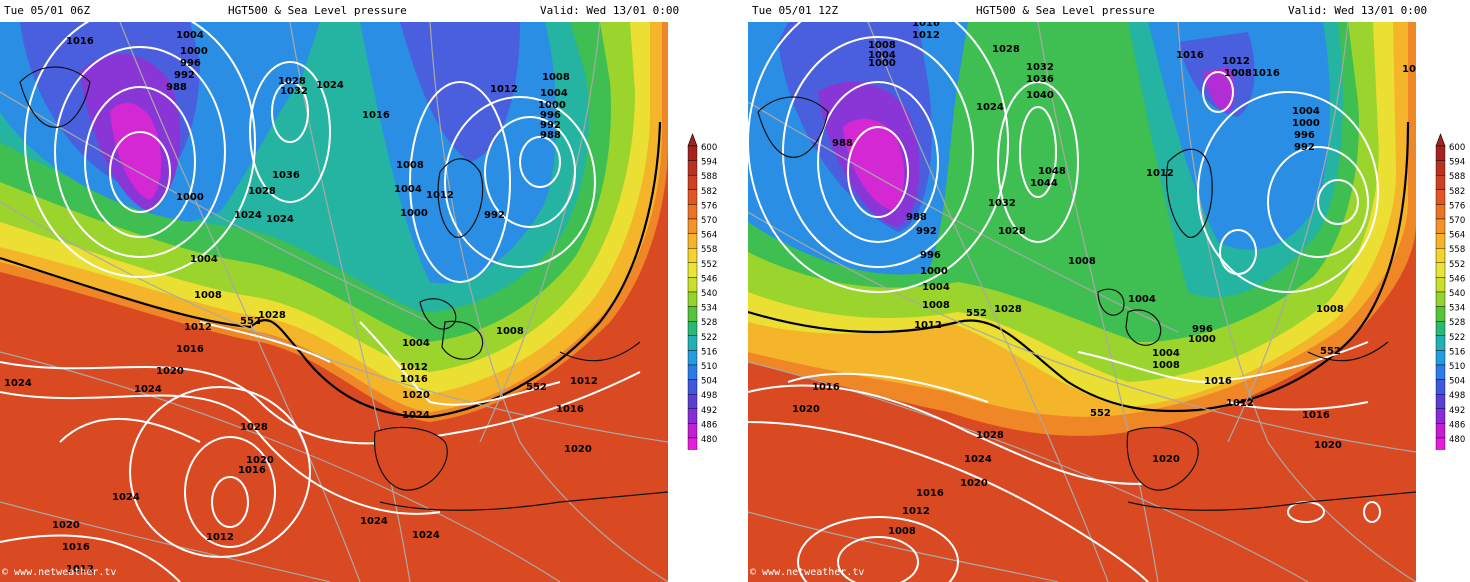 The height and width of the screenshot is (582, 1470). Describe the element at coordinates (47, 10) in the screenshot. I see `run-time: Tue 05/01 06Z` at that location.